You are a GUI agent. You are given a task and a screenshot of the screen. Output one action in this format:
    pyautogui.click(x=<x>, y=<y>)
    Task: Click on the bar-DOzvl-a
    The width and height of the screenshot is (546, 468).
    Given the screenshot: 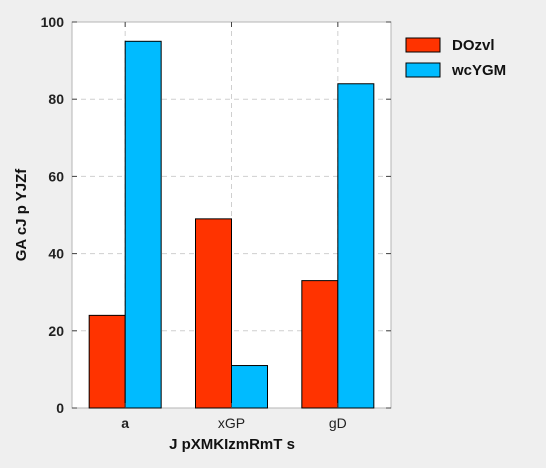 What is the action you would take?
    pyautogui.click(x=107, y=361)
    